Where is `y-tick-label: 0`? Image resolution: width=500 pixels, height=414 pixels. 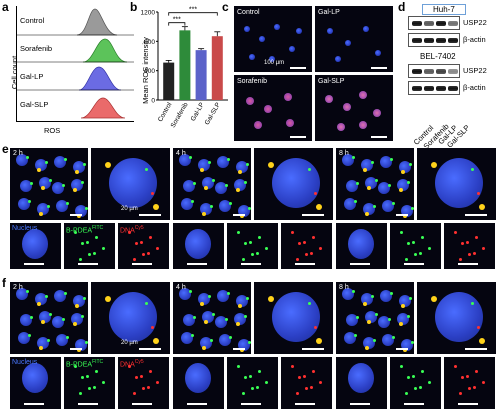 y-tick-label: 0 is located at coordinates (153, 101).